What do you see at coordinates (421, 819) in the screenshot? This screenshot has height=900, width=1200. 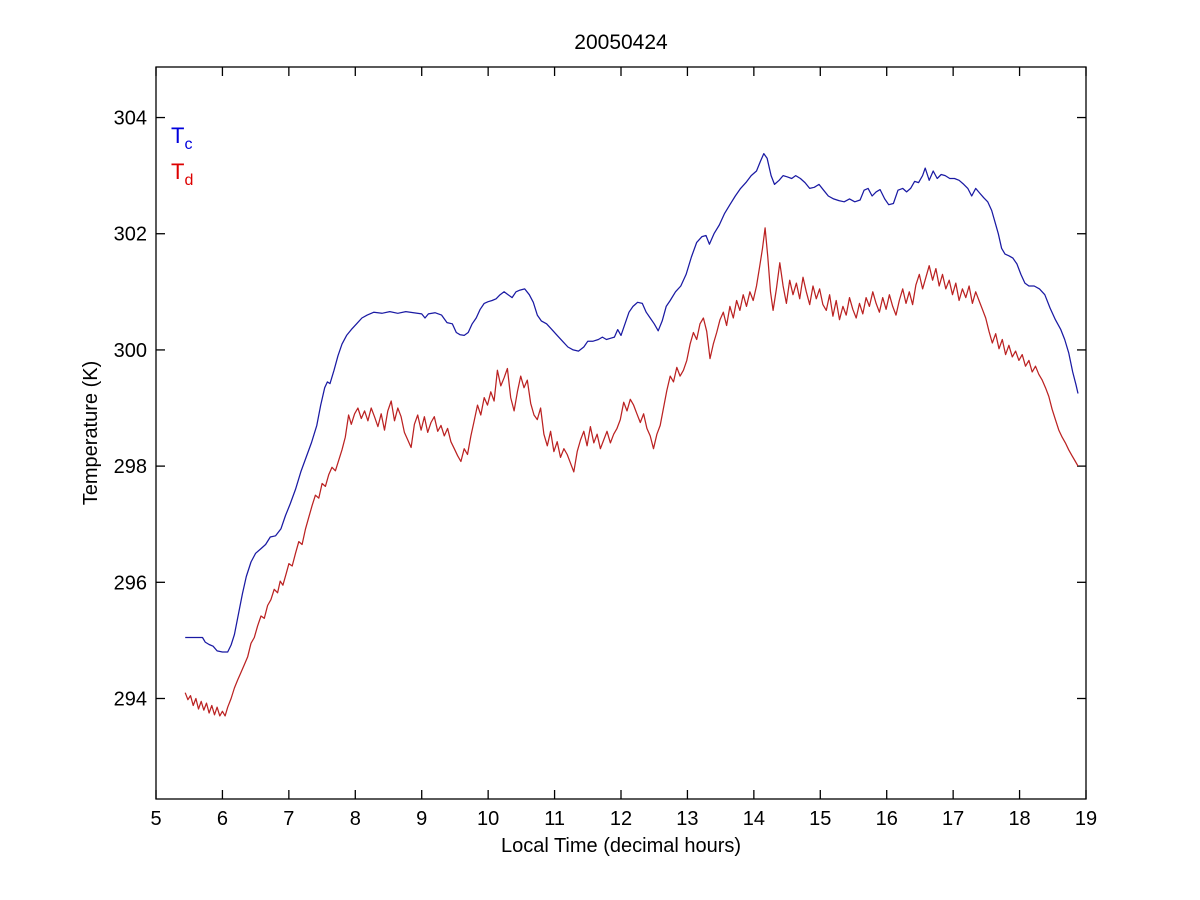 I see `x-tick-label: 9` at bounding box center [421, 819].